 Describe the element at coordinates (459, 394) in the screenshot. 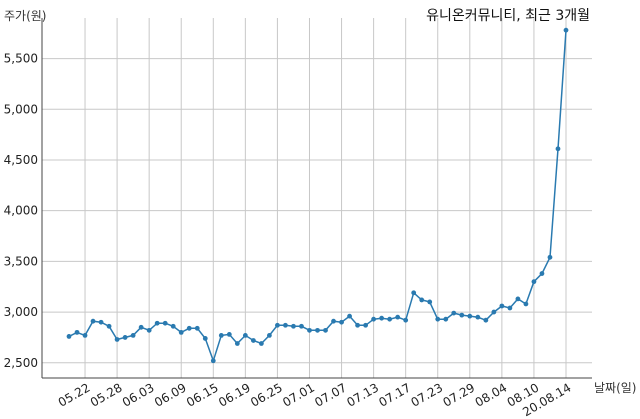

I see `x-tick-label: 07.29` at that location.